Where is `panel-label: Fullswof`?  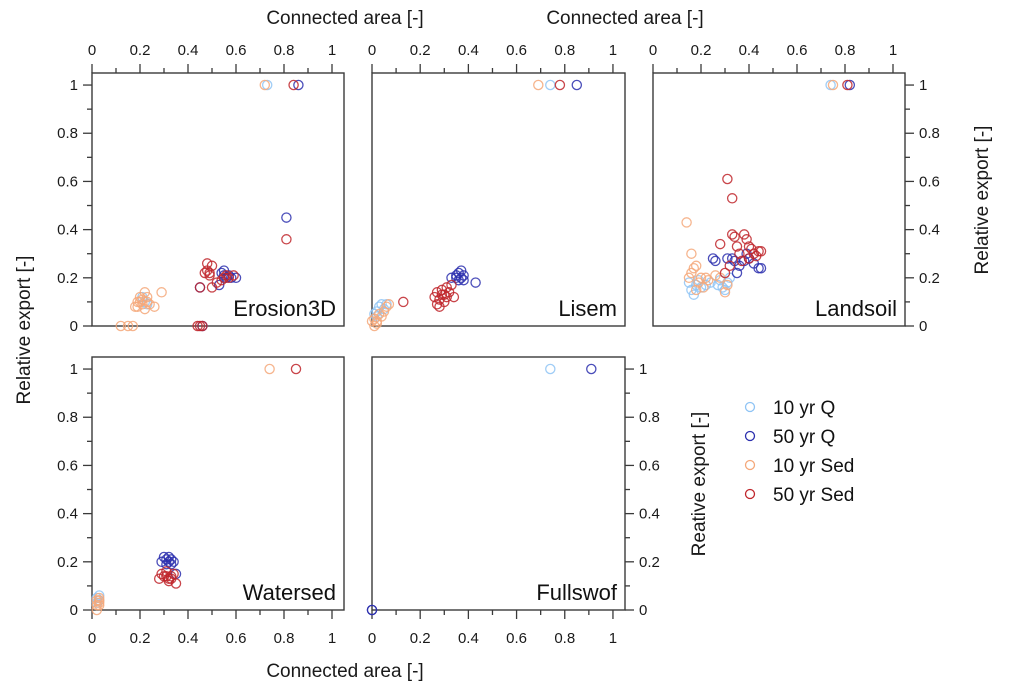 panel-label: Fullswof is located at coordinates (577, 592).